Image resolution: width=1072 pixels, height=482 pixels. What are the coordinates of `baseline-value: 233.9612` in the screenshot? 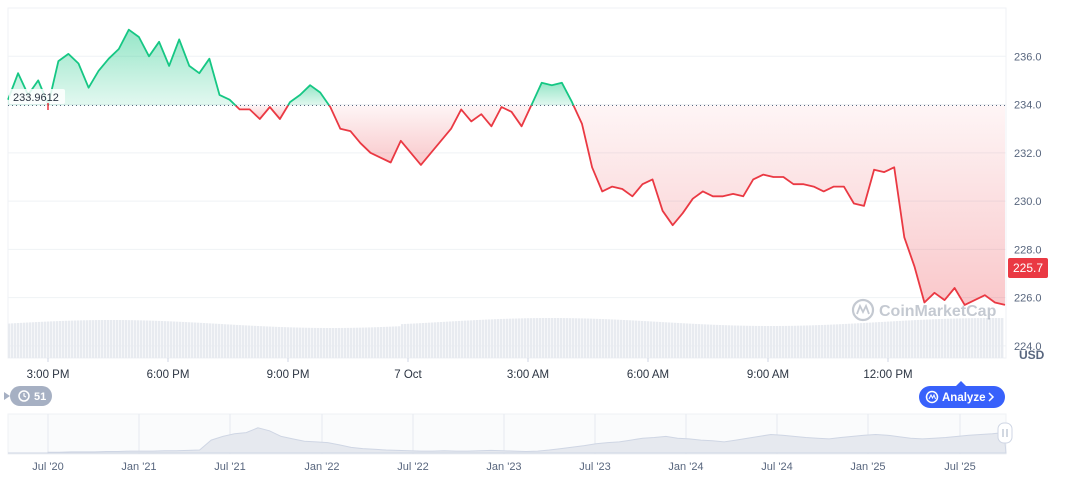 It's located at (36, 98).